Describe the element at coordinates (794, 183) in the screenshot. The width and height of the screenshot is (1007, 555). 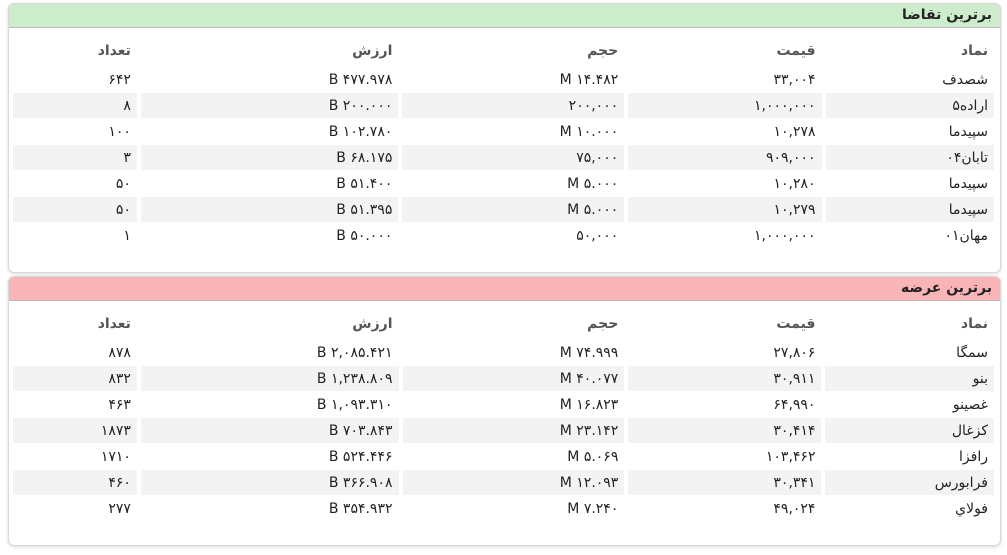
I see `table-cell: ۱۰,۲۸۰` at that location.